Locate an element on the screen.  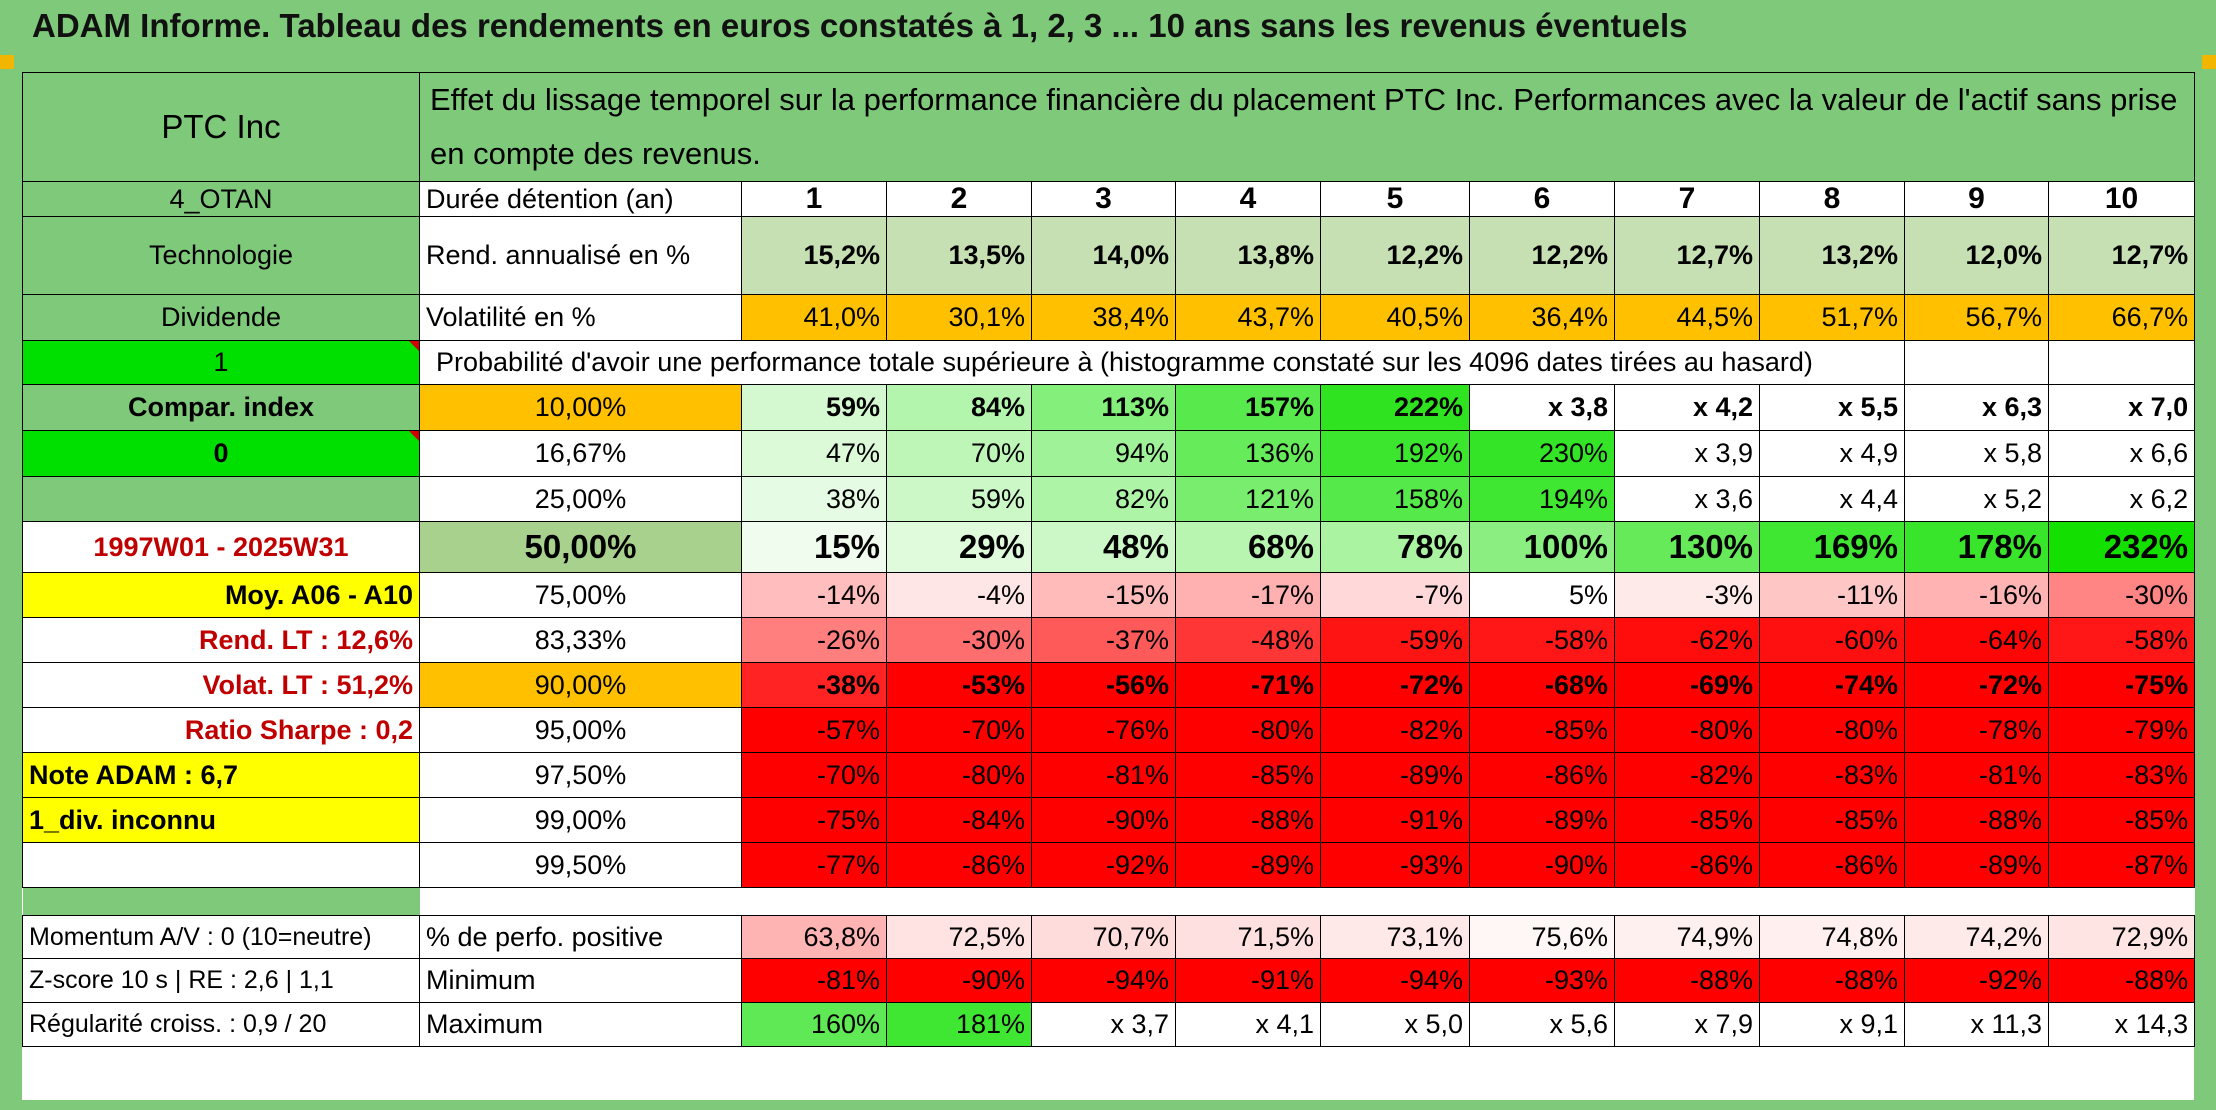
minimum-value: -91% is located at coordinates (1248, 980).